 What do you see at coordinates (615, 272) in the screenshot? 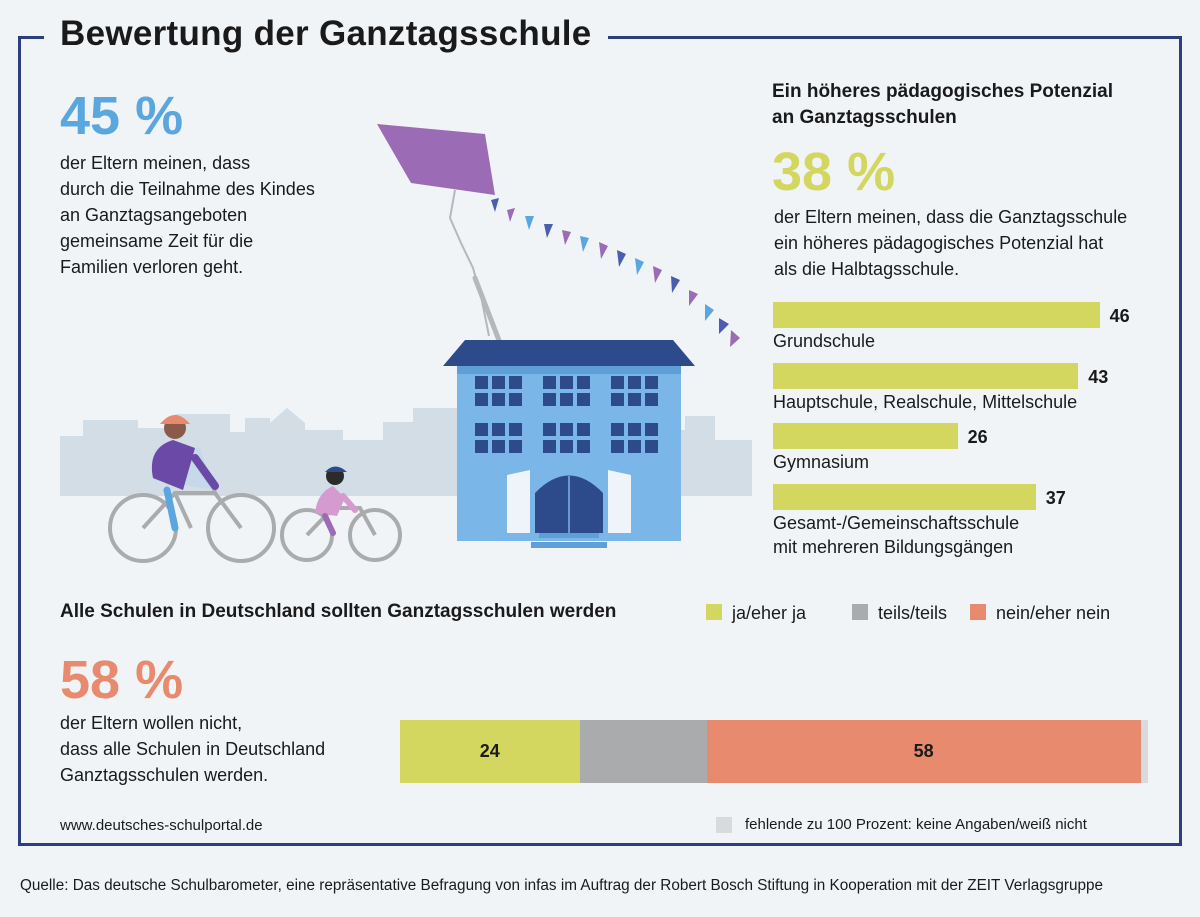
I see `bunting-icon` at bounding box center [615, 272].